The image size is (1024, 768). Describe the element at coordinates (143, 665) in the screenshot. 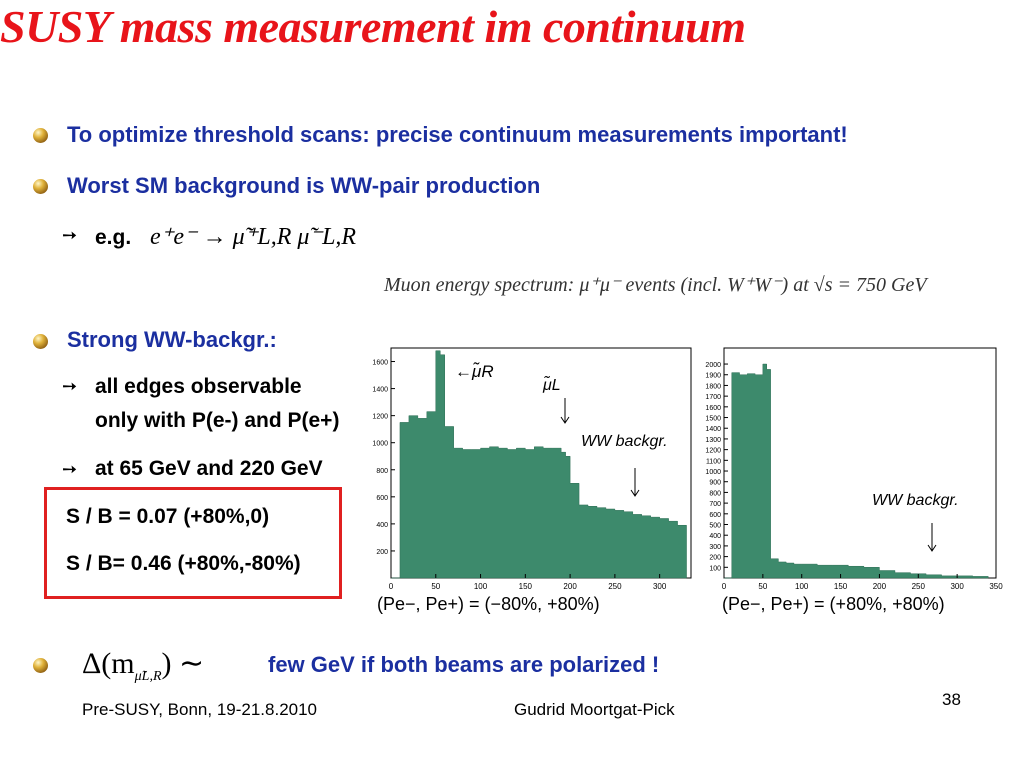

I see `delta-formula: Δ(mμ̃L,R) ∼` at that location.